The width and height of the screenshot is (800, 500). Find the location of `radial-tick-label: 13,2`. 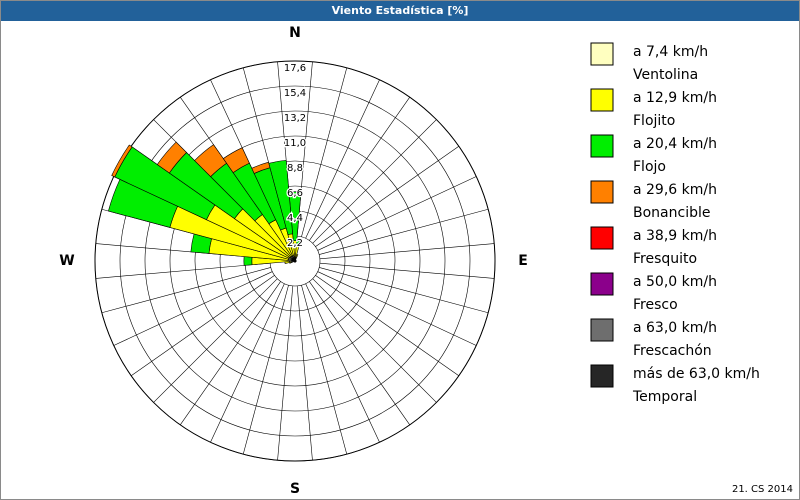

radial-tick-label: 13,2 is located at coordinates (295, 118).